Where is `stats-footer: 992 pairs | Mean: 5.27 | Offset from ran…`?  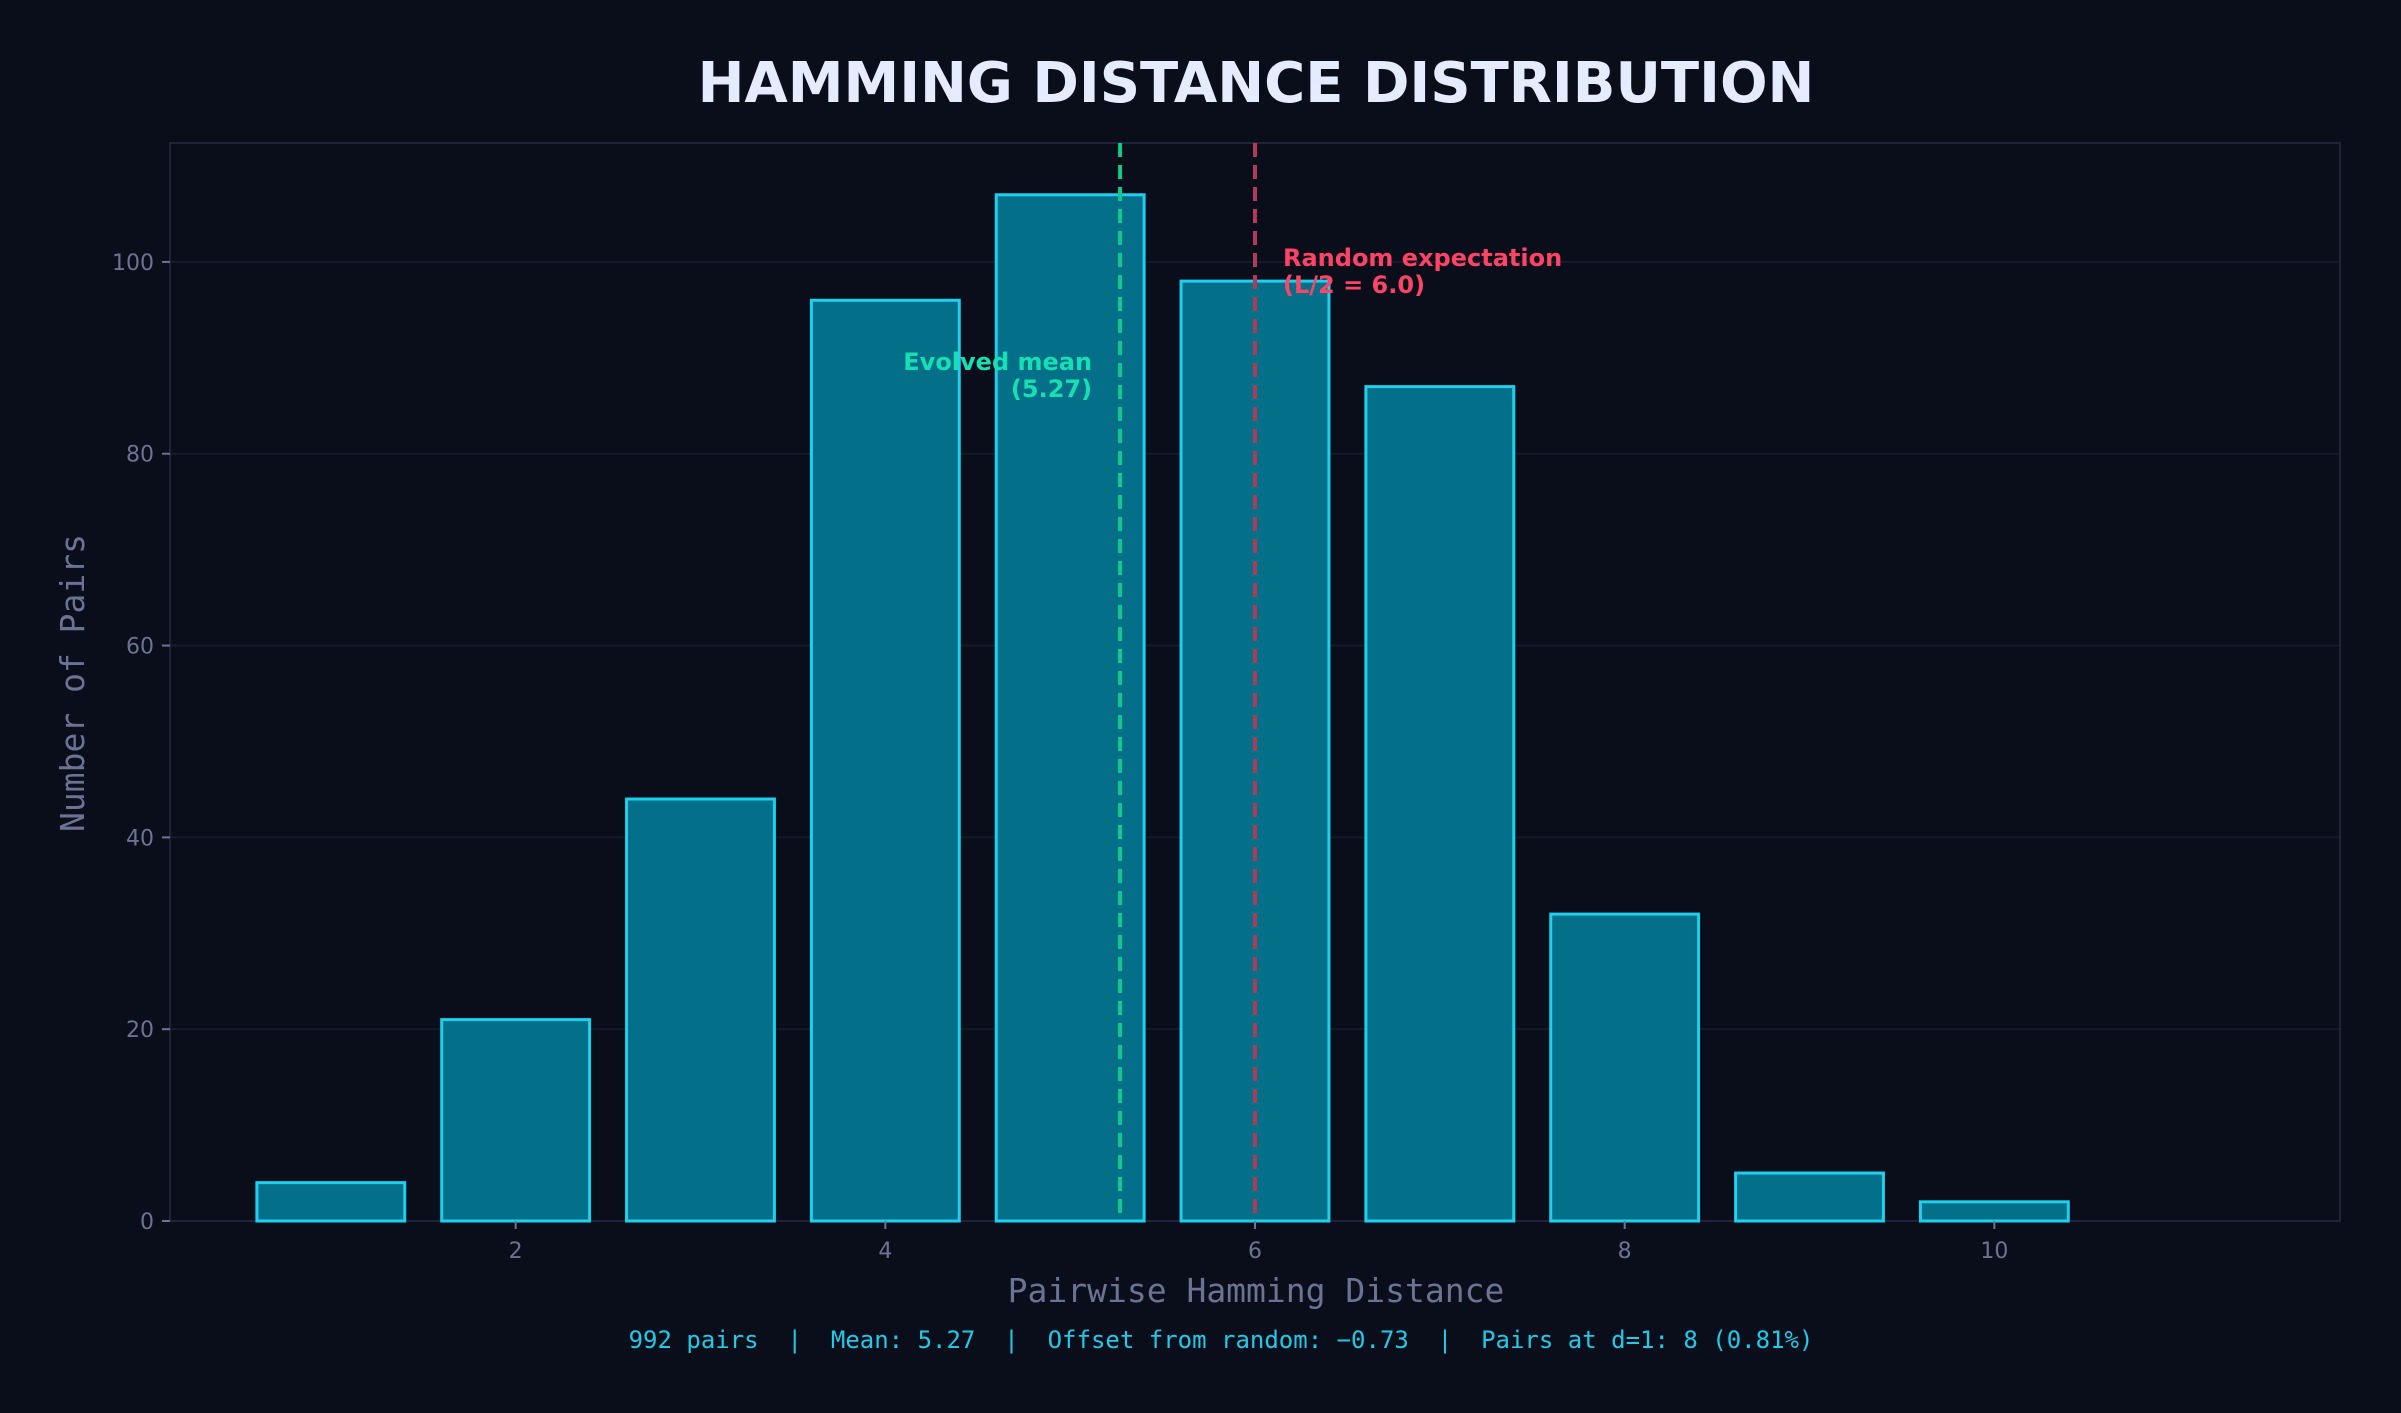
stats-footer: 992 pairs | Mean: 5.27 | Offset from ran… is located at coordinates (1221, 1340).